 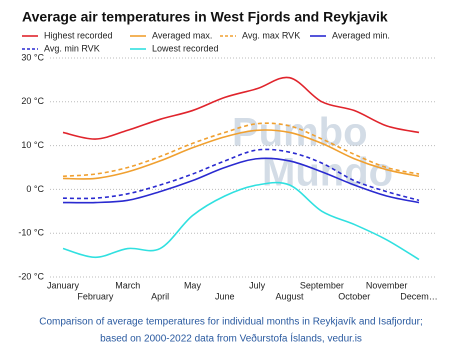 I want to click on x-tick-label: January, so click(x=63, y=285).